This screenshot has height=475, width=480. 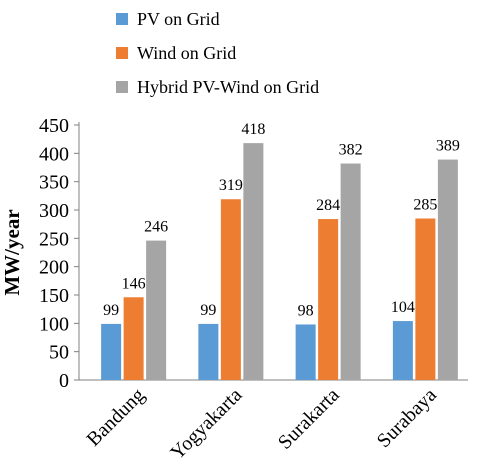 What do you see at coordinates (403, 307) in the screenshot?
I see `data-label: 104` at bounding box center [403, 307].